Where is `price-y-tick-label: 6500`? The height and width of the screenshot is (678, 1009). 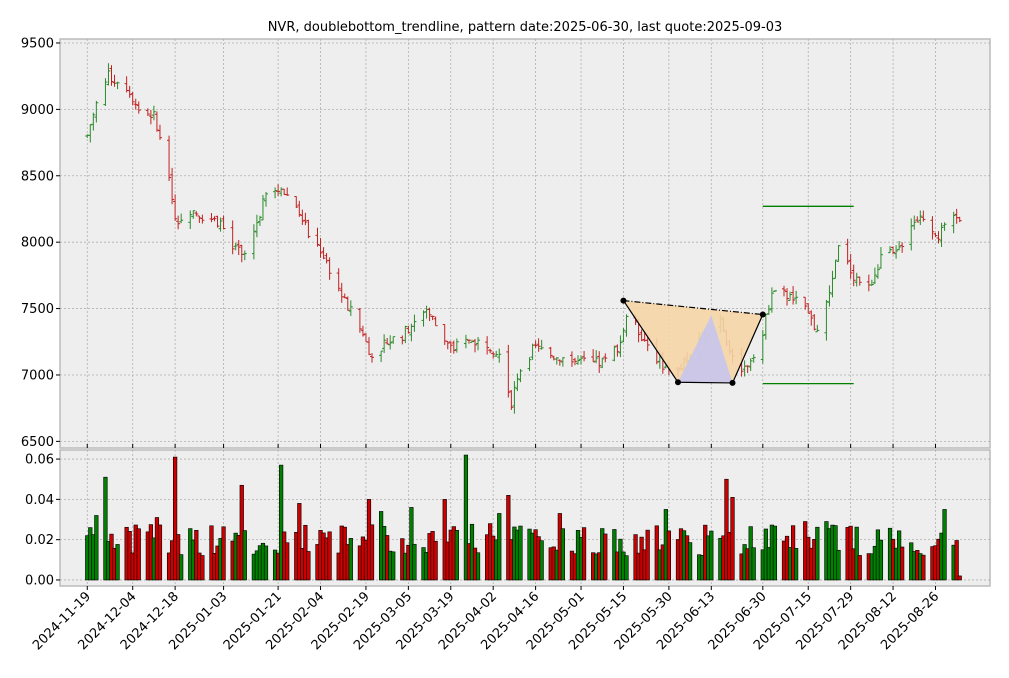
price-y-tick-label: 6500 is located at coordinates (37, 442).